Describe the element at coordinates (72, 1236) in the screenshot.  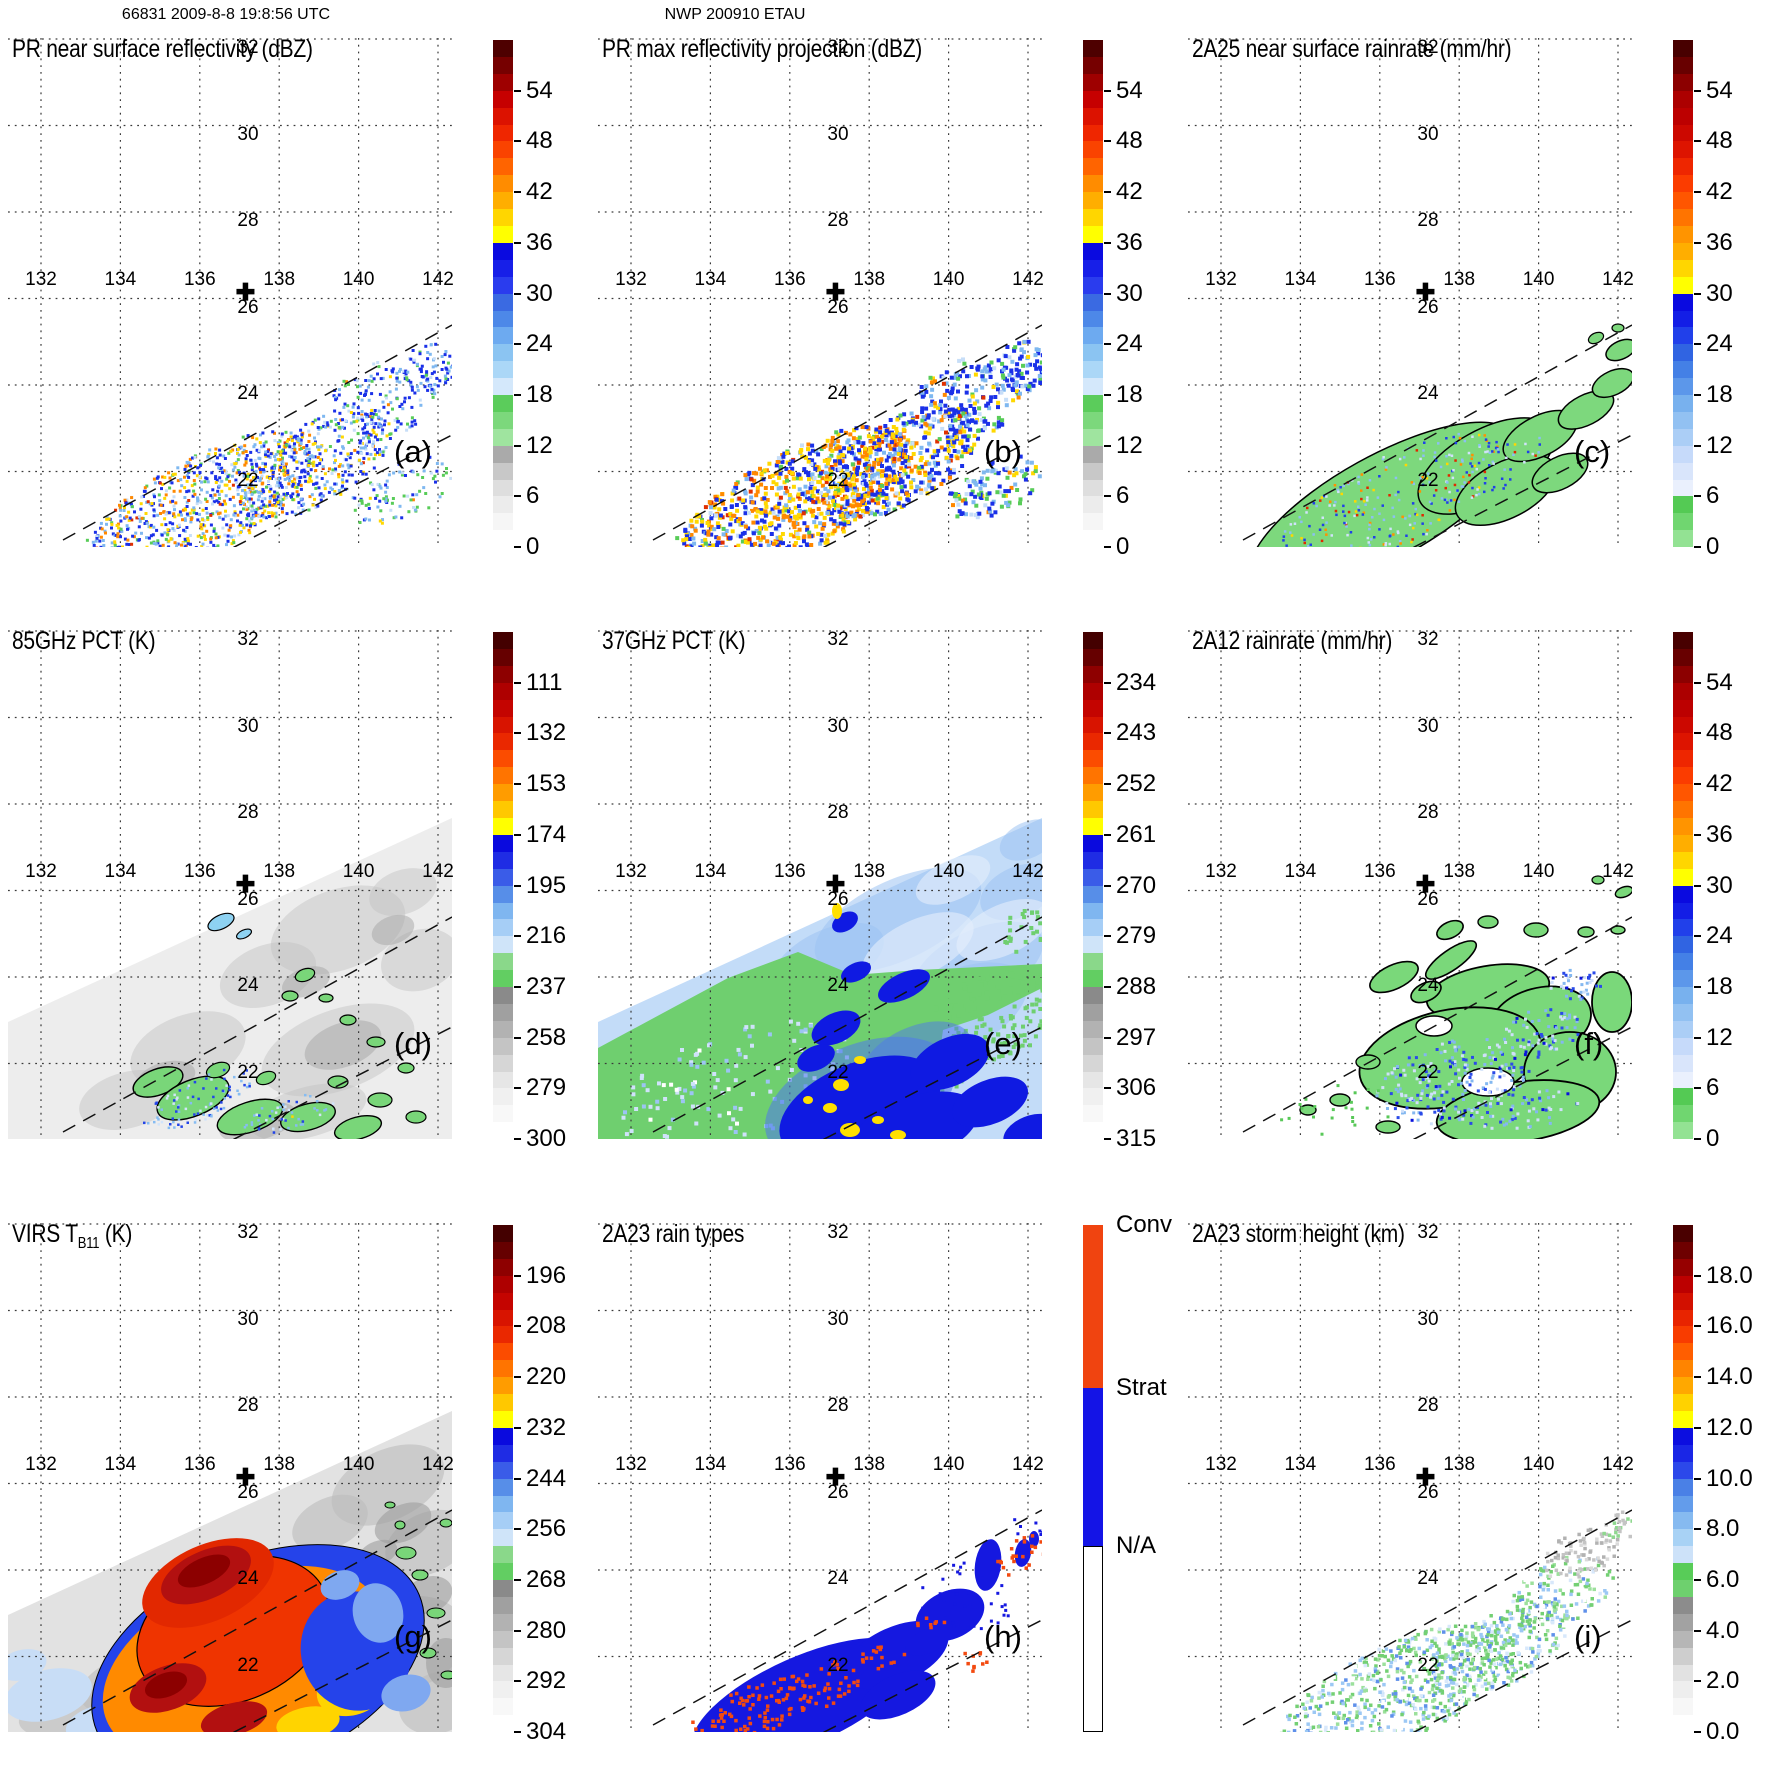
I see `panel-title: VIRS TB11 (K)` at that location.